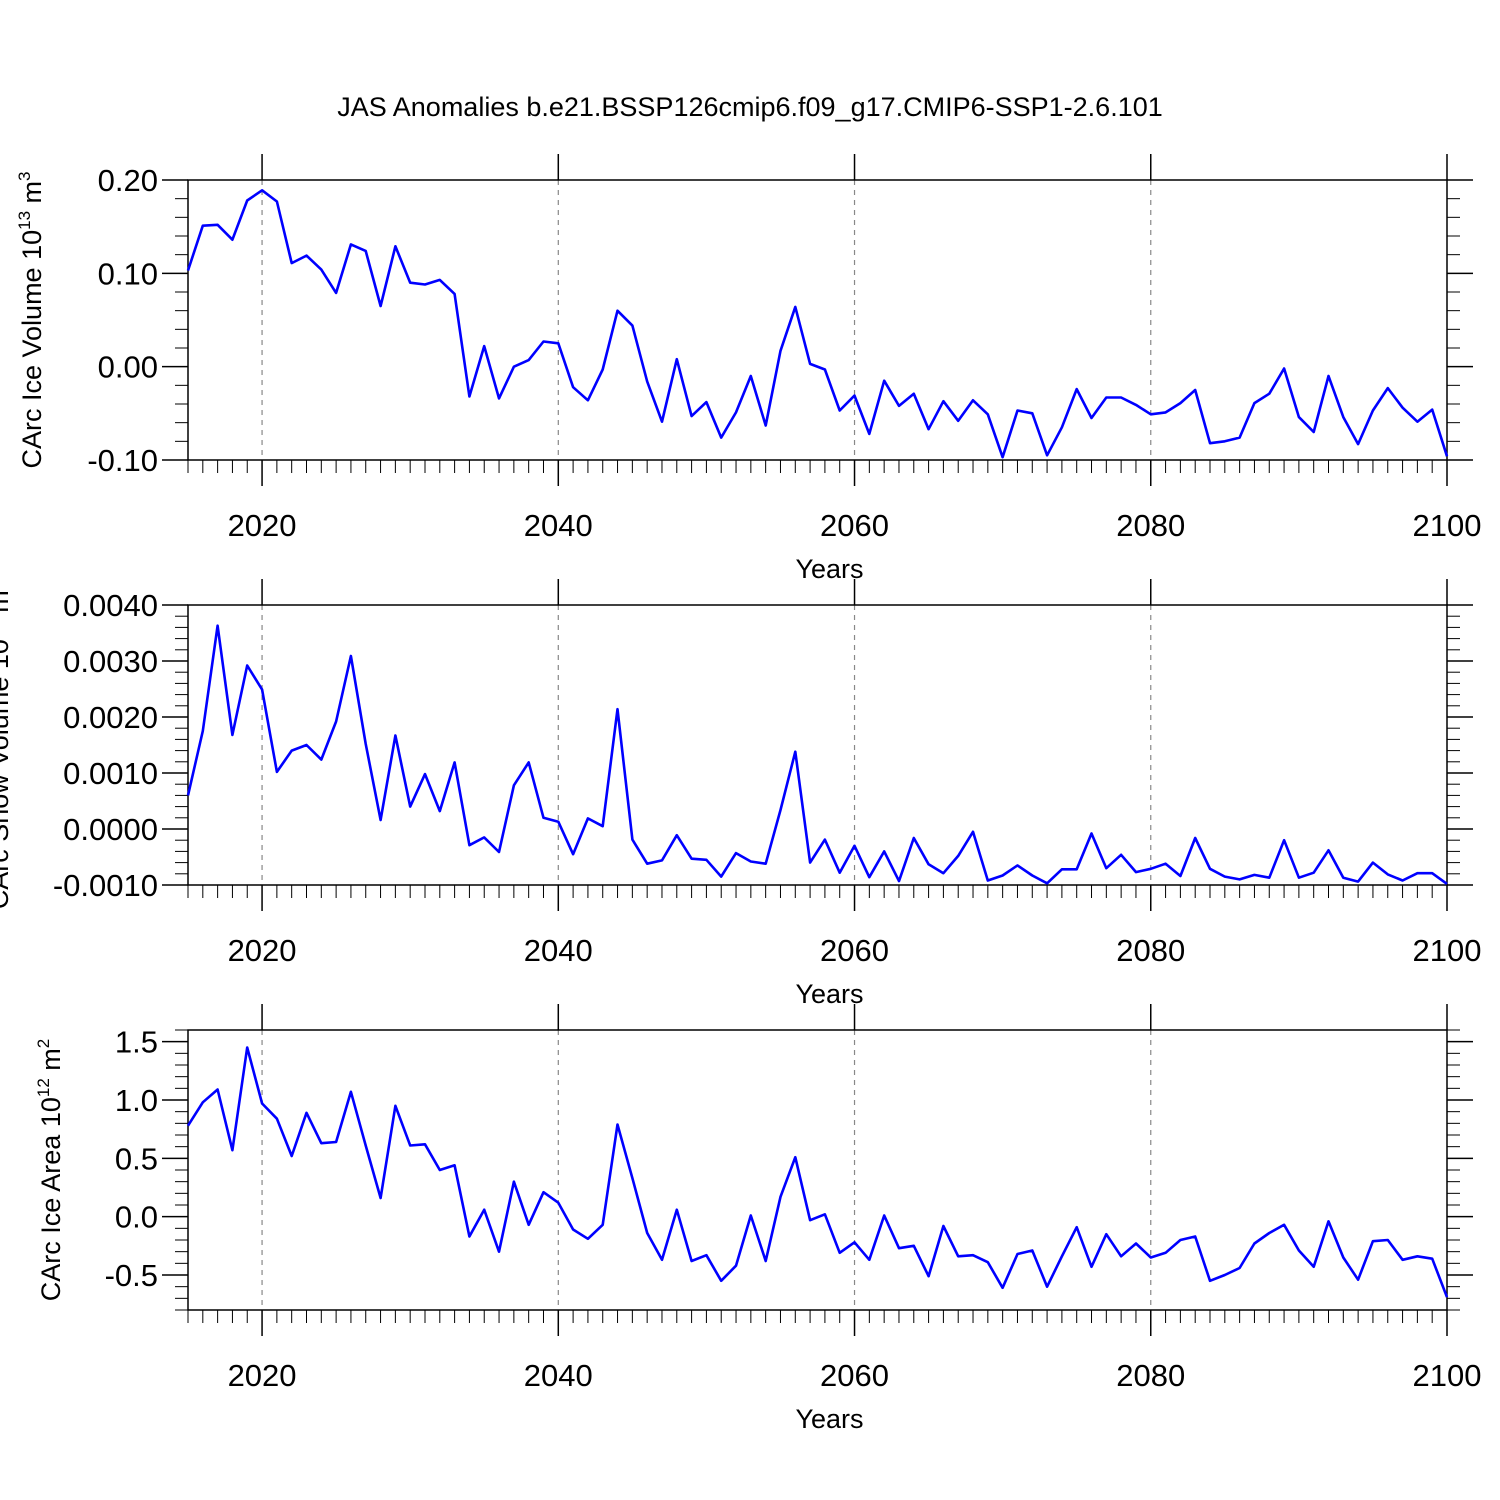 Image resolution: width=1500 pixels, height=1500 pixels. What do you see at coordinates (1447, 525) in the screenshot?
I see `ice-volume-xtick-label: 2100` at bounding box center [1447, 525].